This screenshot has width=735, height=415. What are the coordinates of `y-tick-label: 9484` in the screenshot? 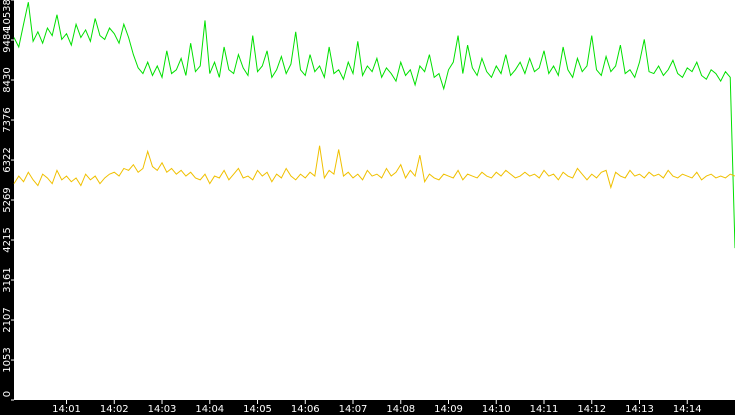 It's located at (7, 39).